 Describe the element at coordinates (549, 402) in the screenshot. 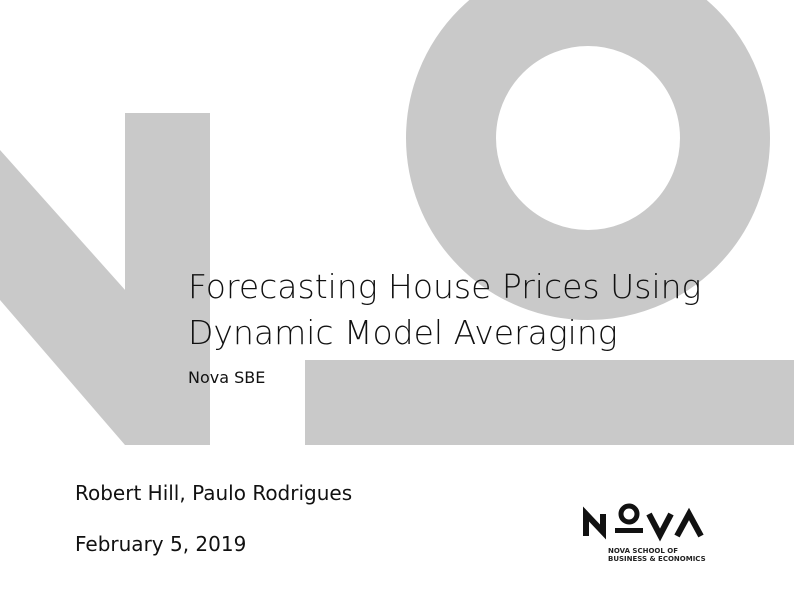

I see `watermark-bar` at that location.